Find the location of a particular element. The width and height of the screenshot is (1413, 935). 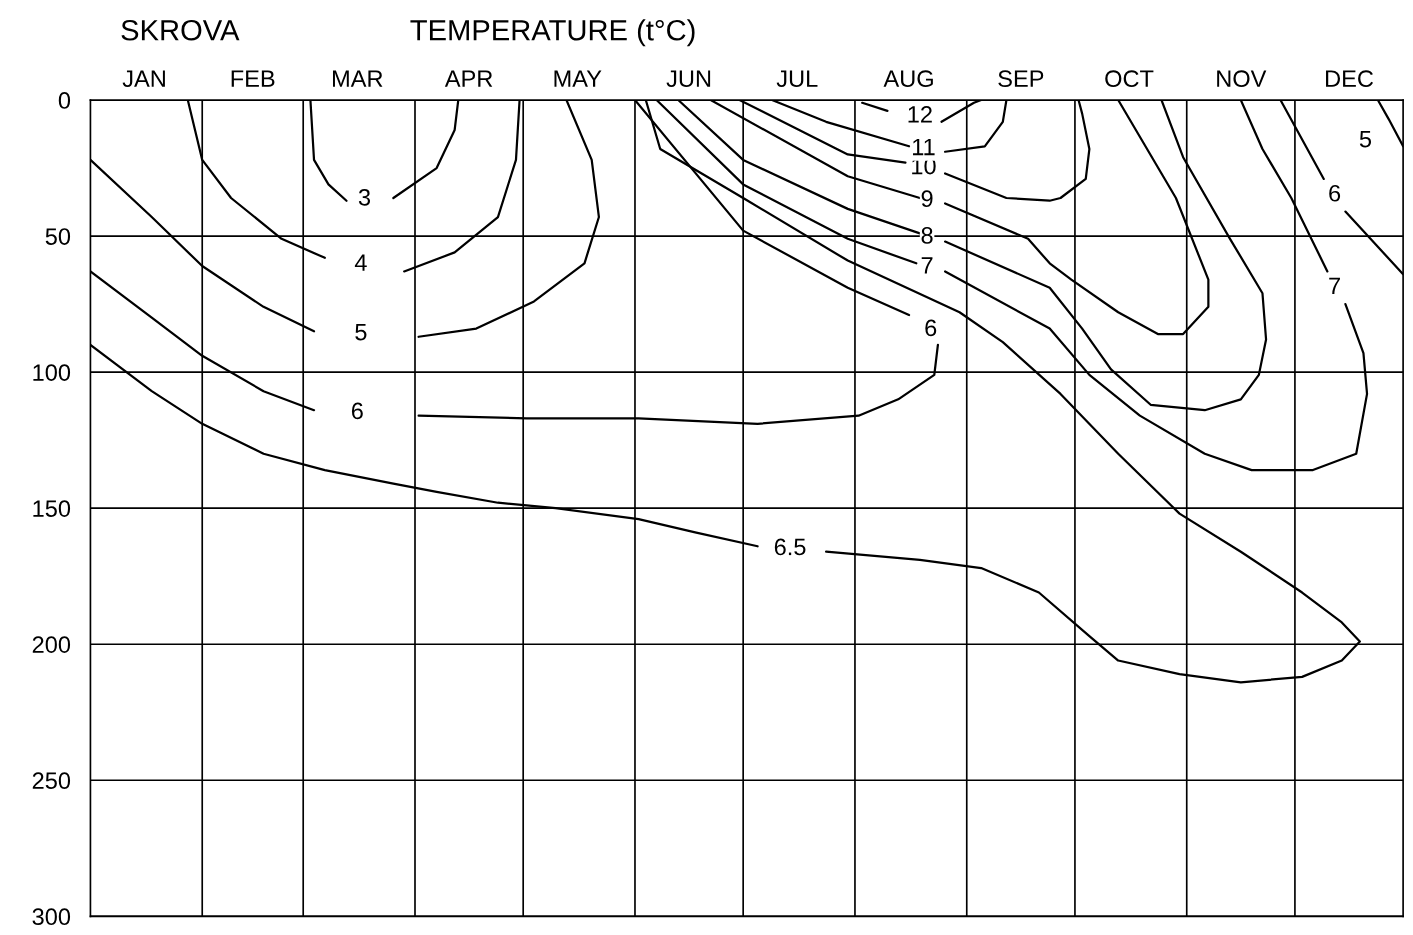

series-label: 7 is located at coordinates (927, 265).